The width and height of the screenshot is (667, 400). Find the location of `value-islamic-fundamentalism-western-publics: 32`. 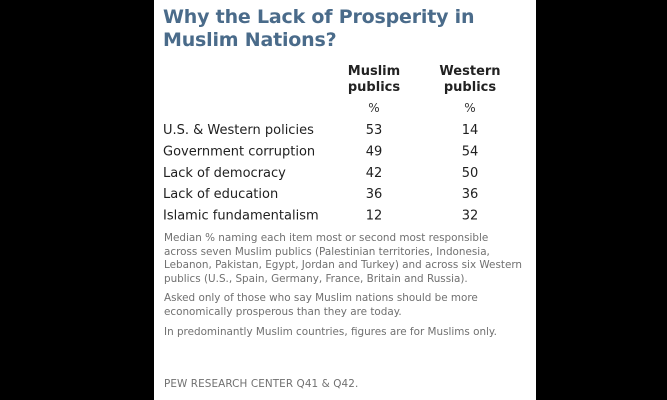

value-islamic-fundamentalism-western-publics: 32 is located at coordinates (470, 216).